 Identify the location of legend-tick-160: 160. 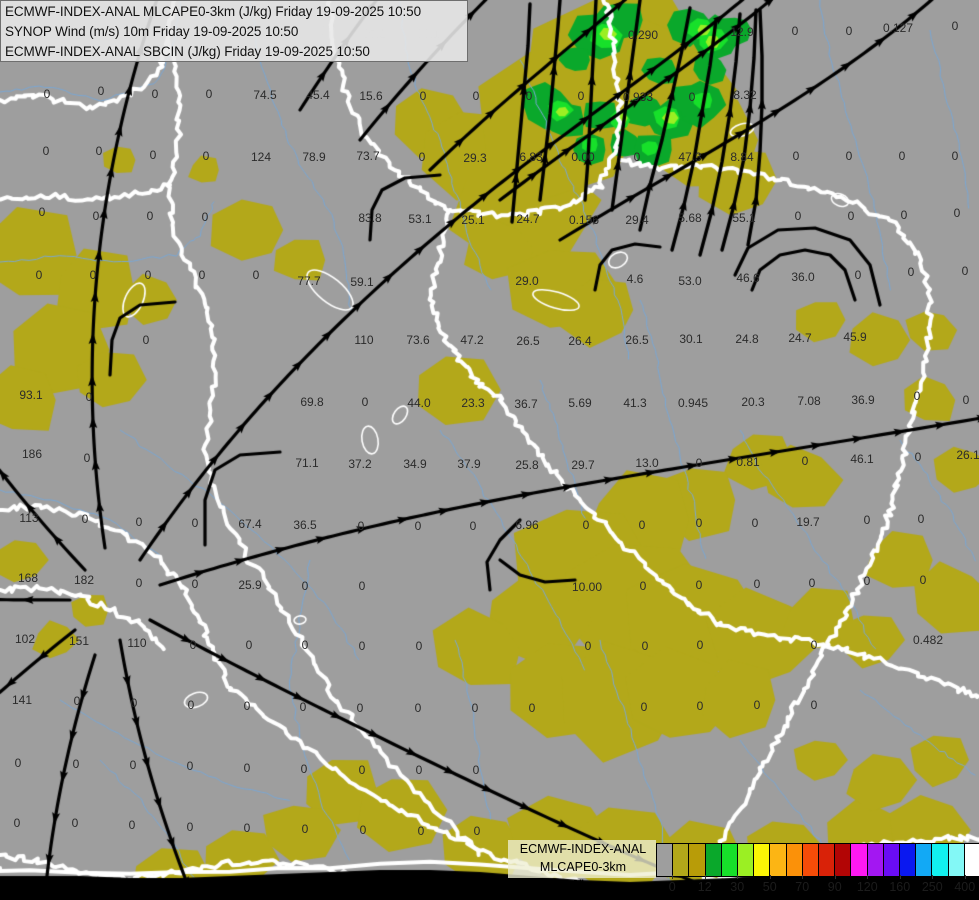
(900, 887).